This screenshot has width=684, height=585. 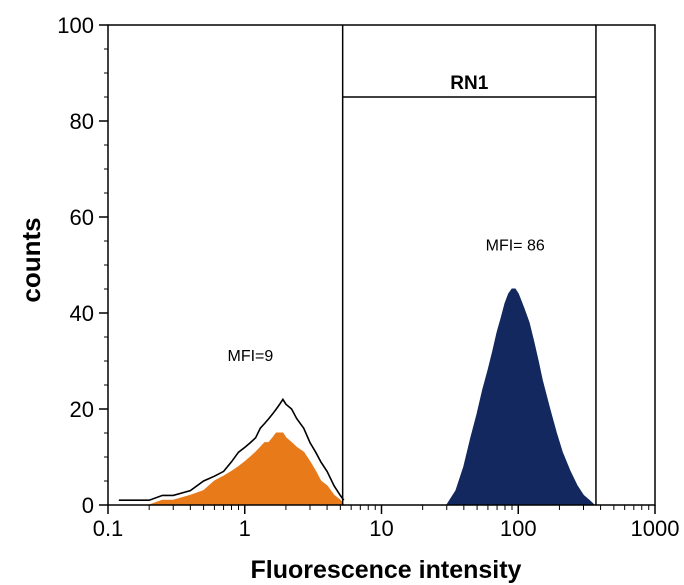 I want to click on series-0-outline, so click(x=231, y=449).